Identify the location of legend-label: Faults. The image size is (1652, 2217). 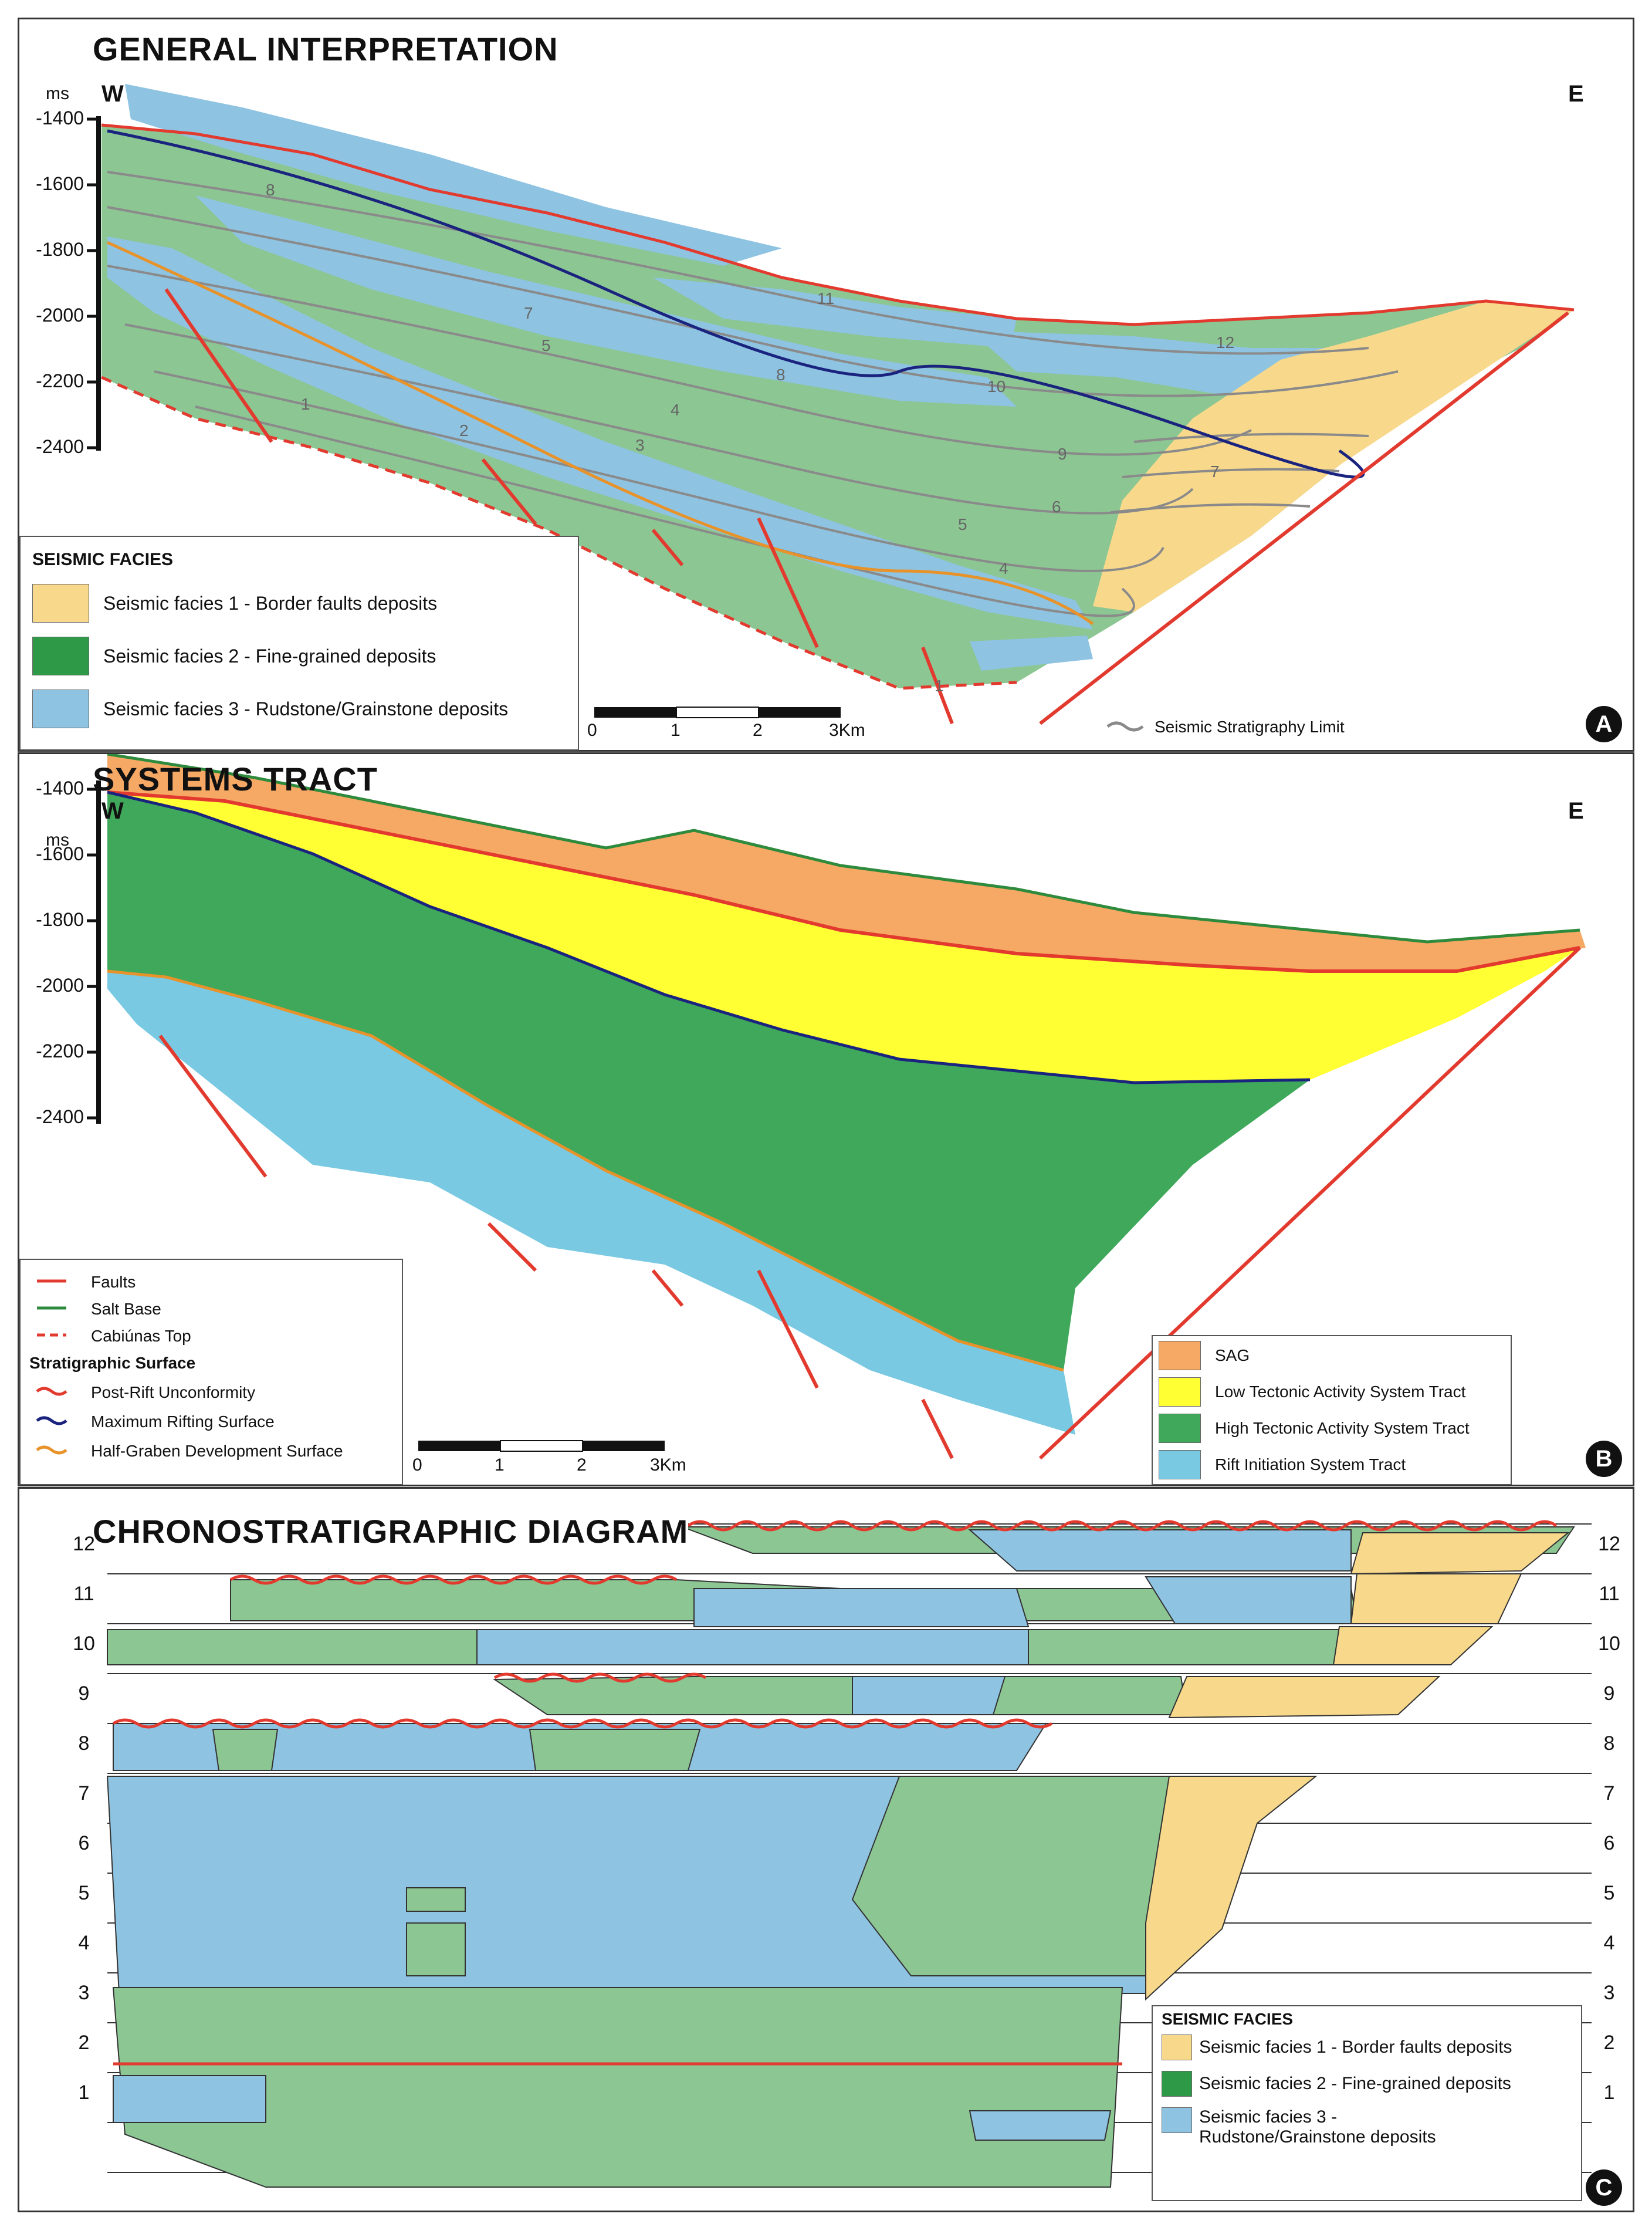
(114, 1282).